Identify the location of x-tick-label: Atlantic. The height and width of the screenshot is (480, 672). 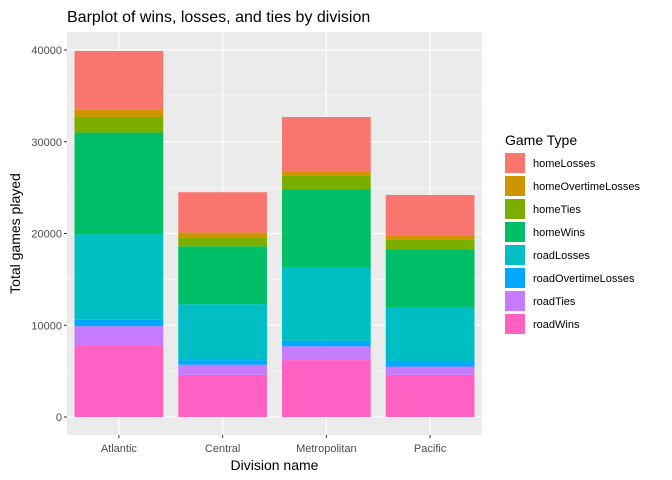
(119, 449).